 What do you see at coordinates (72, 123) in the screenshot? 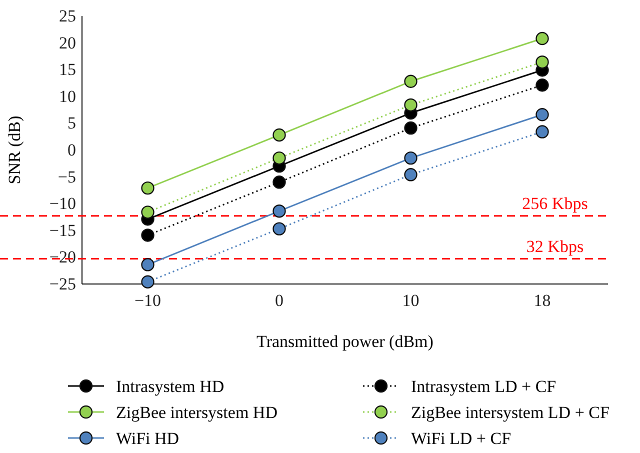
I see `y-tick-label: 5` at bounding box center [72, 123].